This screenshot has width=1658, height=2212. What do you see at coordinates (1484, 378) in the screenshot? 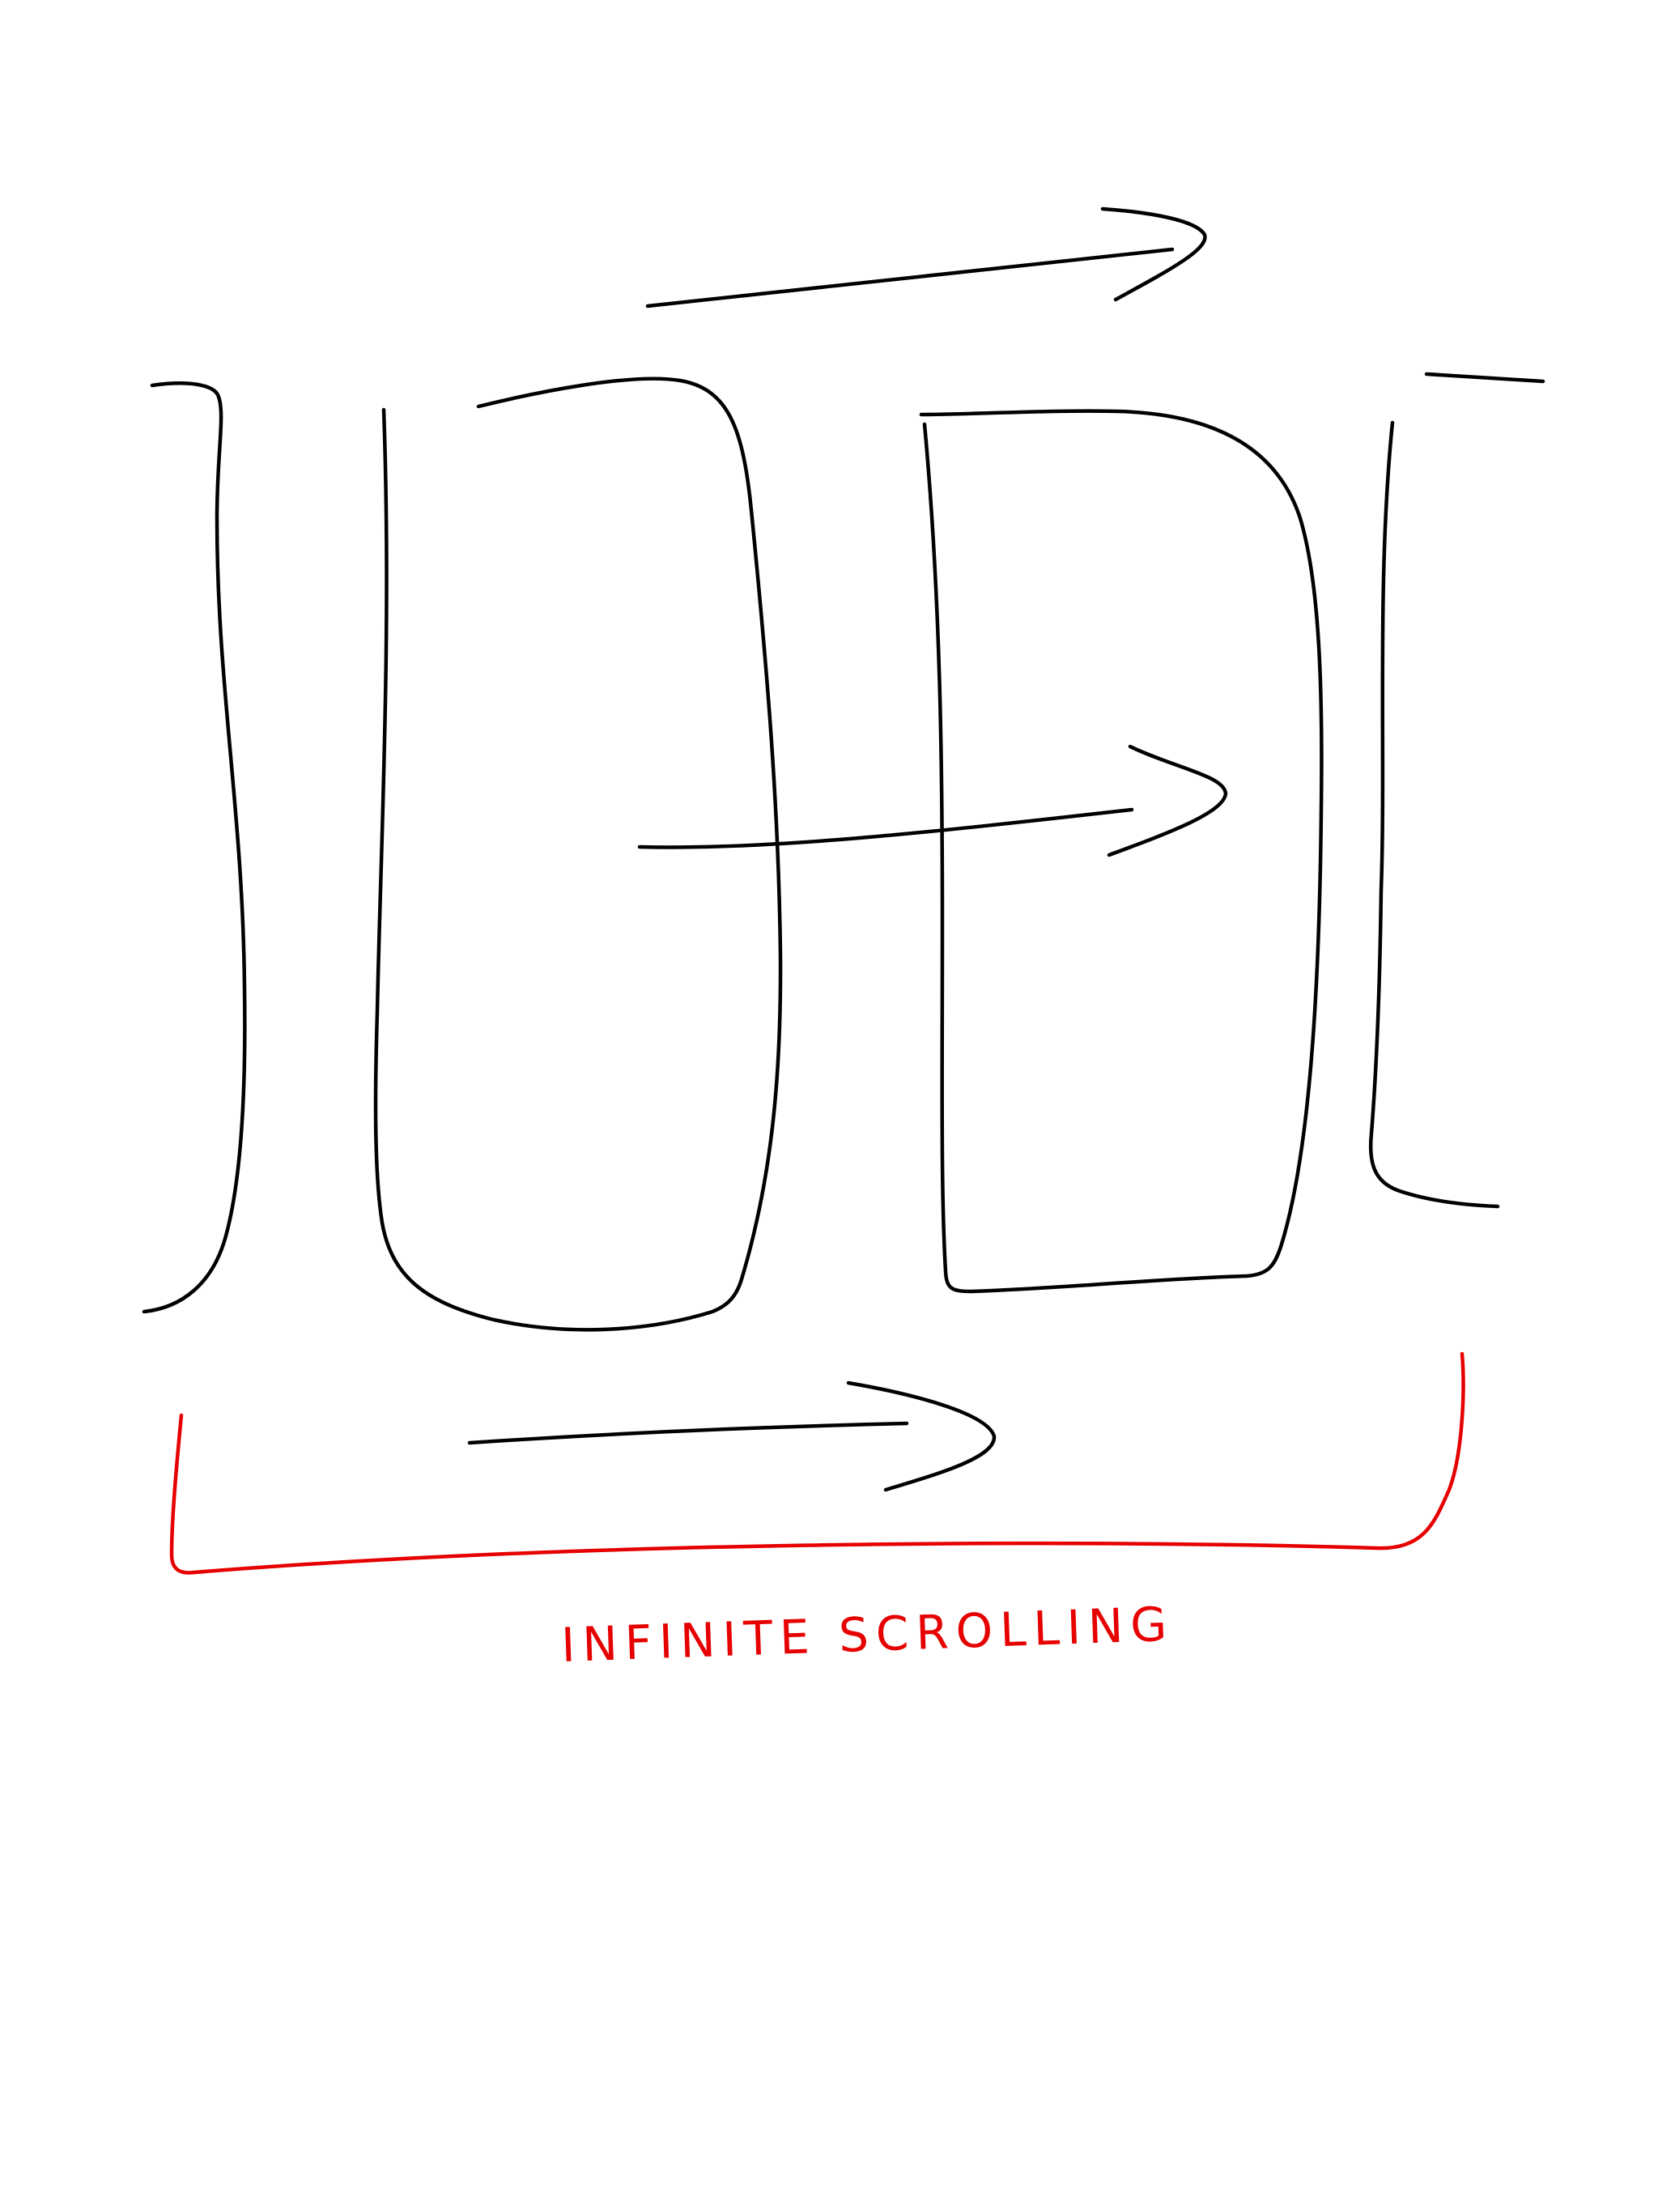
I see `card-right-partial-top` at bounding box center [1484, 378].